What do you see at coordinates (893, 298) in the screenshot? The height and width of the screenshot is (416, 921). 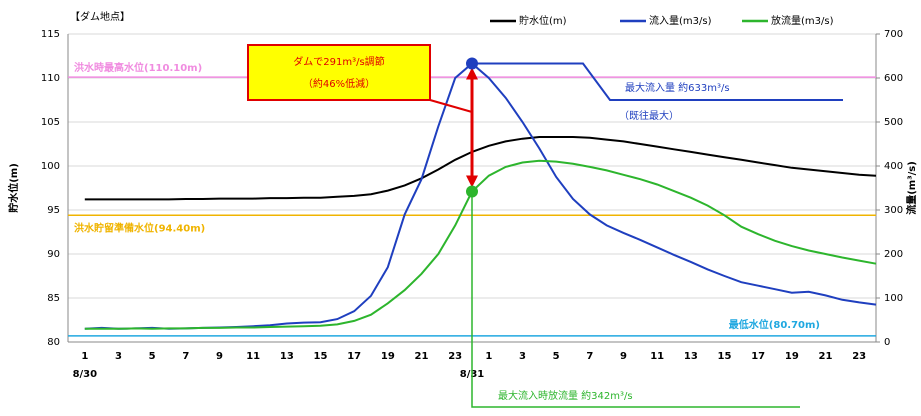 I see `y2-tick-label: 100` at bounding box center [893, 298].